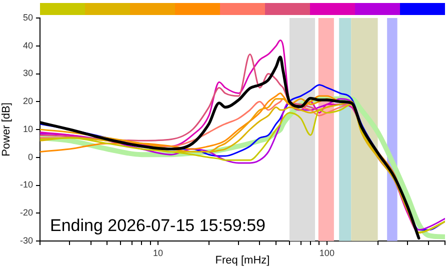  What do you see at coordinates (26, 185) in the screenshot?
I see `y-tick-label: -10` at bounding box center [26, 185].